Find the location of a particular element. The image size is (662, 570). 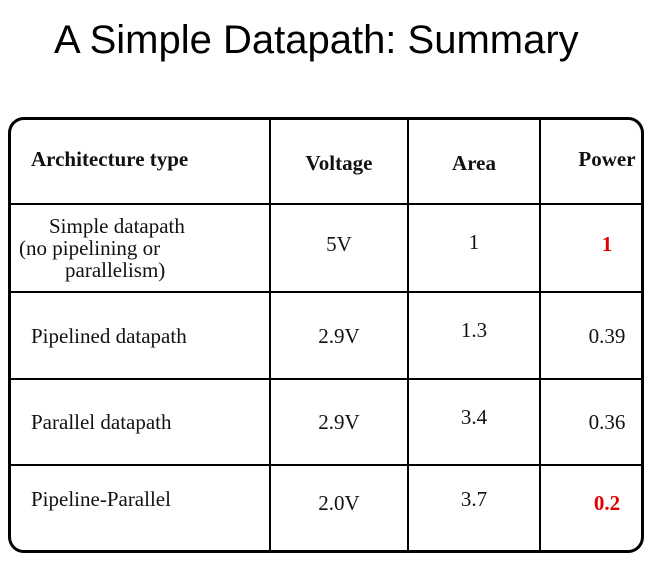

cell-area: 3.4 is located at coordinates (474, 422).